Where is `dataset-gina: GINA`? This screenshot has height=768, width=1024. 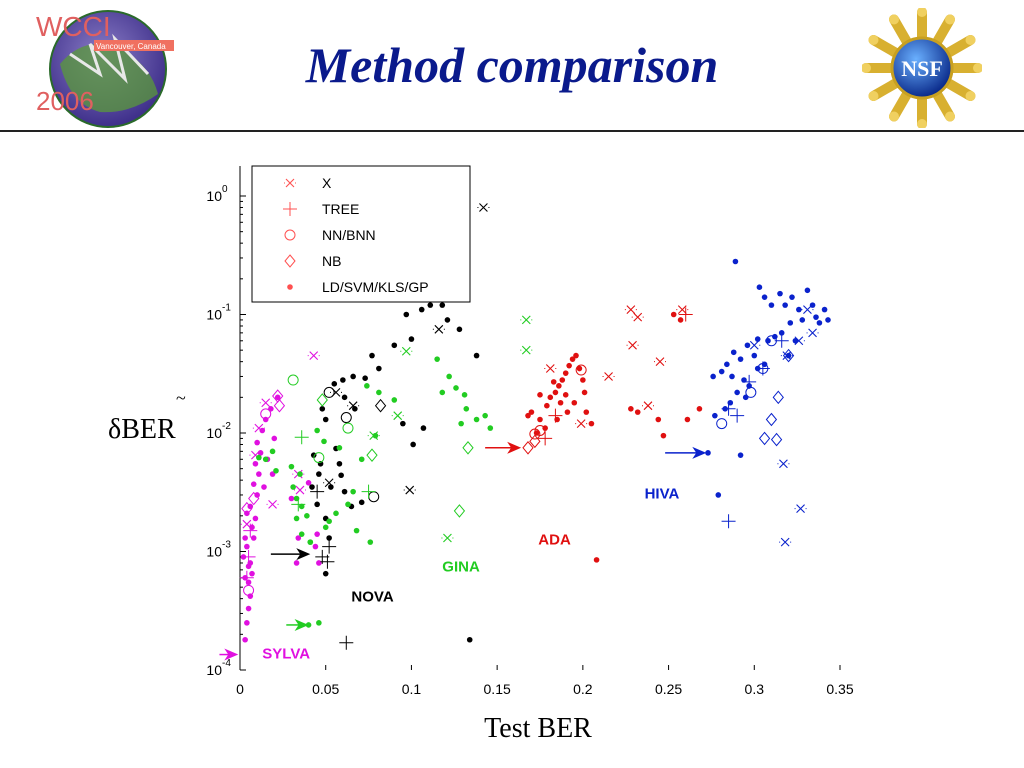 dataset-gina: GINA is located at coordinates (394, 473).